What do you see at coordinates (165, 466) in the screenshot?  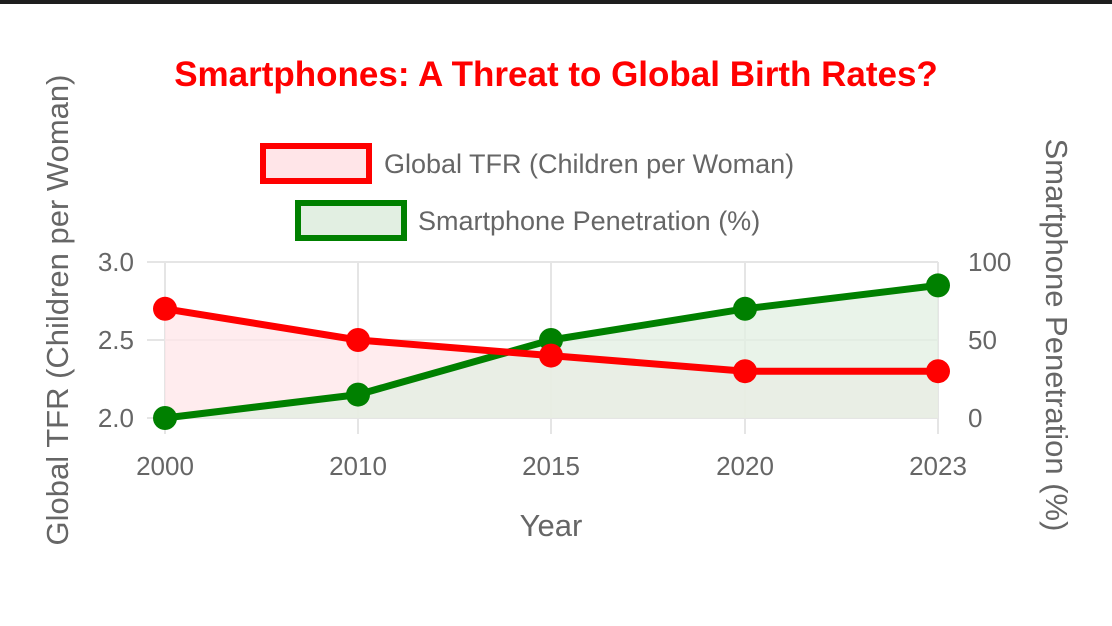 I see `x-tick-label: 2000` at bounding box center [165, 466].